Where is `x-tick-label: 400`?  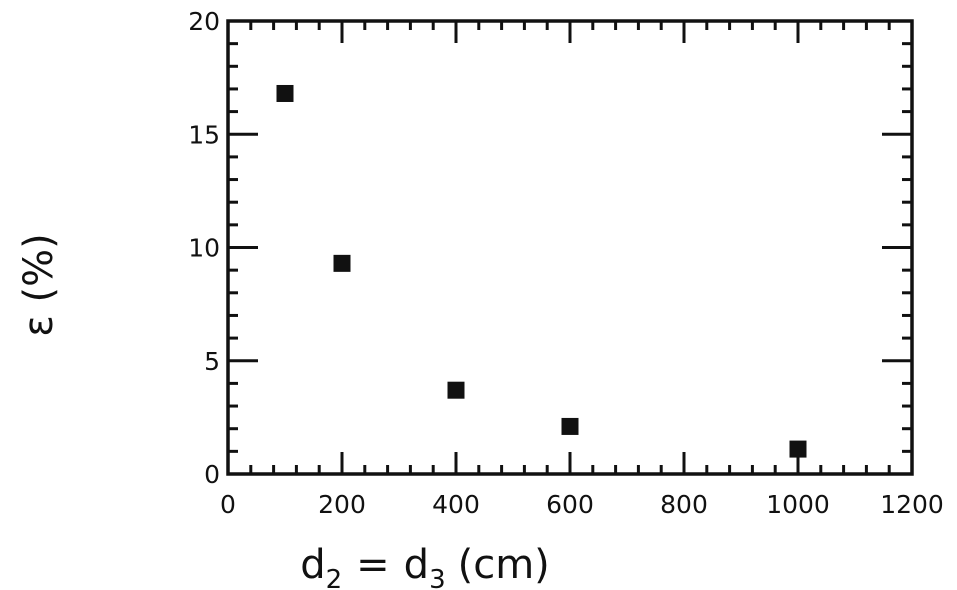
x-tick-label: 400 is located at coordinates (456, 504).